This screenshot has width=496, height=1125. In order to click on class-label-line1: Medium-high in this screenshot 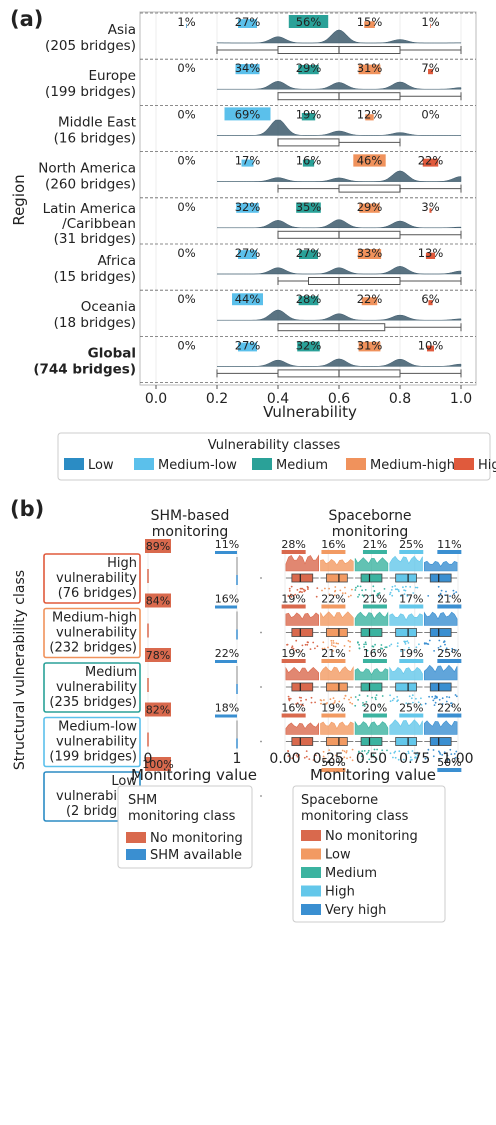, I will do `click(94, 618)`.